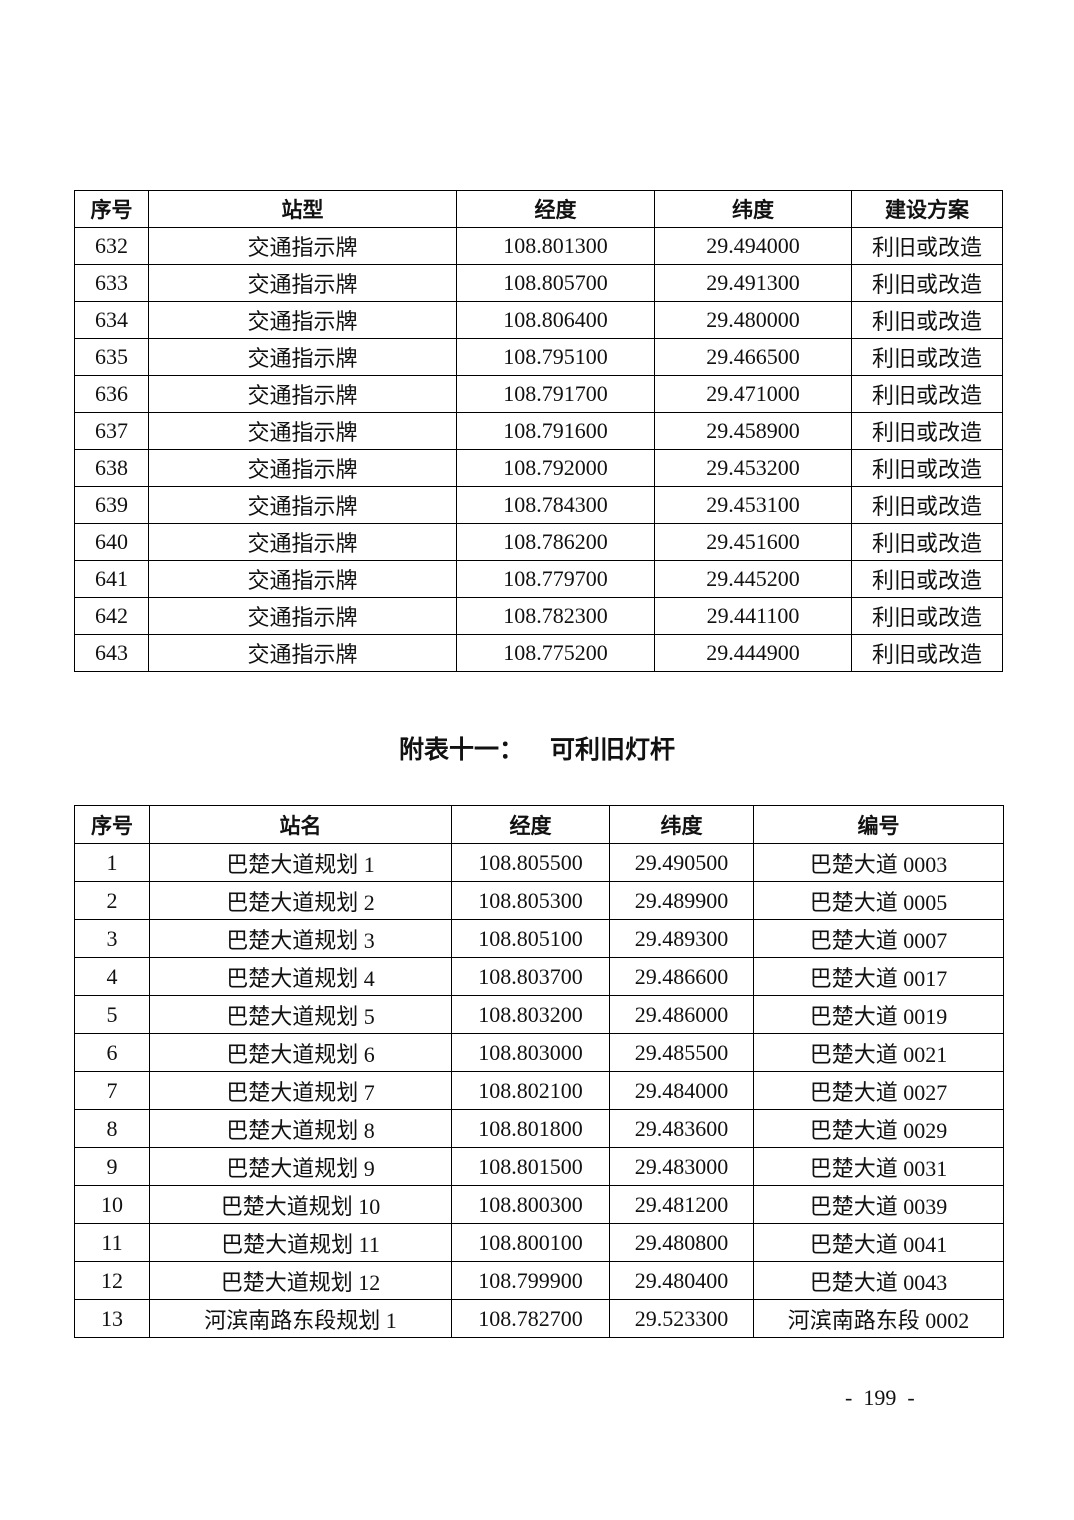  Describe the element at coordinates (530, 938) in the screenshot. I see `table-cell: 108.805100` at that location.